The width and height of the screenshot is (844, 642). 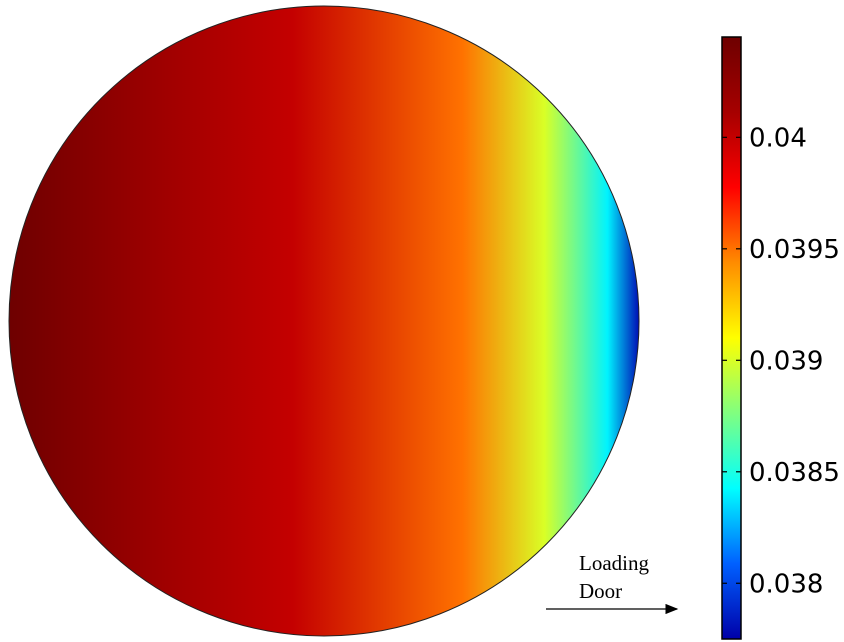 I want to click on colorbar-tick-label: 0.0395, so click(x=794, y=250).